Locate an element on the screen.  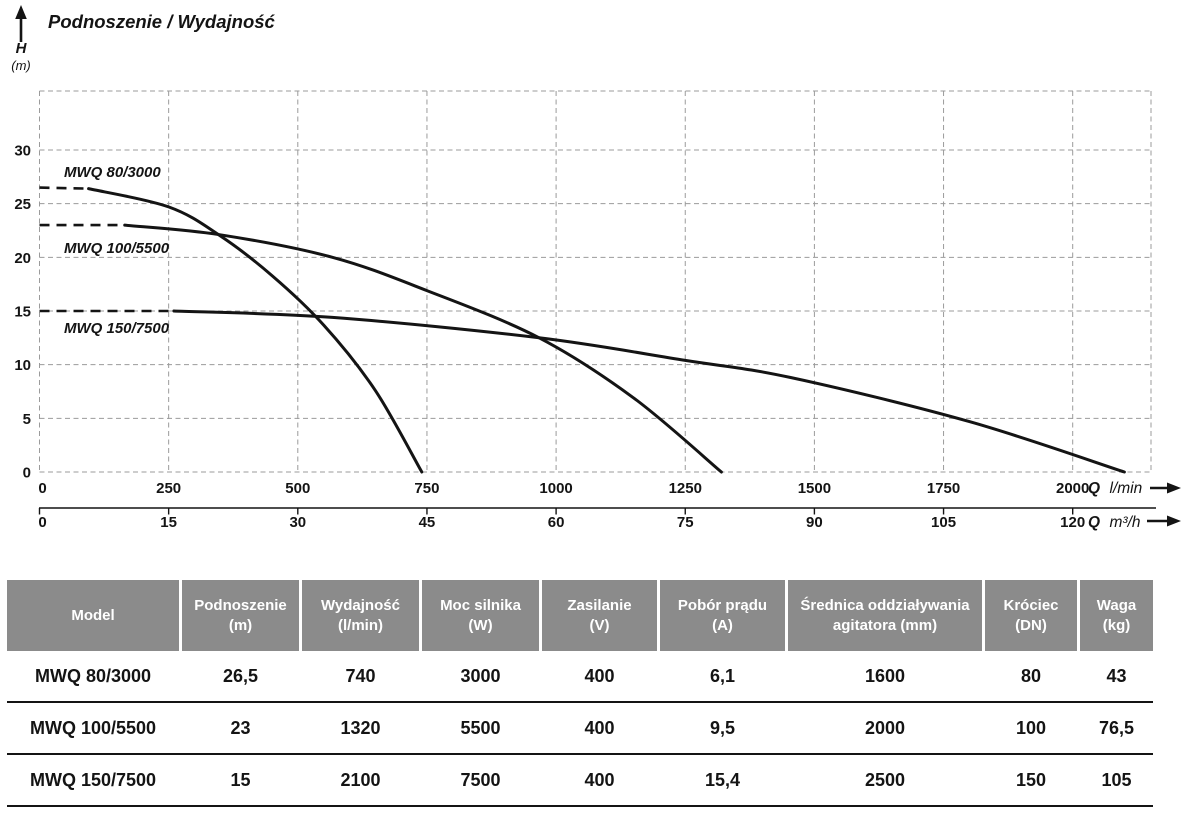
x-tick-label-lmin: 250 is located at coordinates (168, 488).